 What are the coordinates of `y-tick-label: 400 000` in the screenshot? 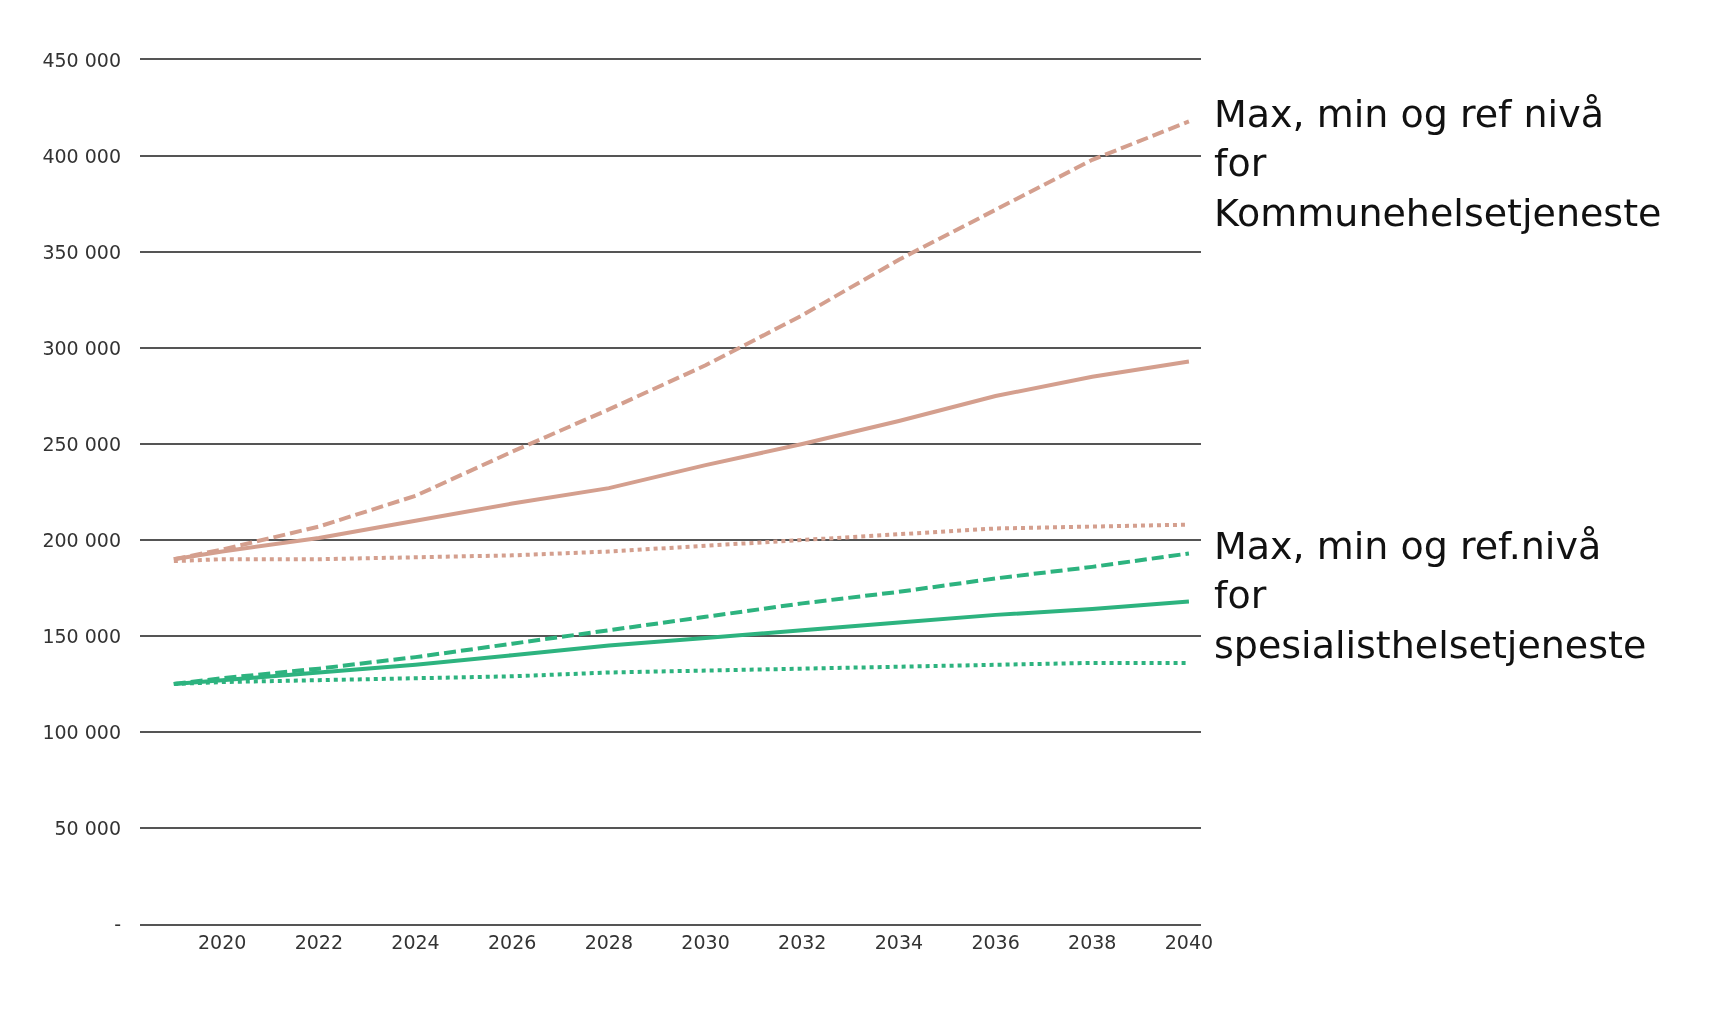 It's located at (81, 155).